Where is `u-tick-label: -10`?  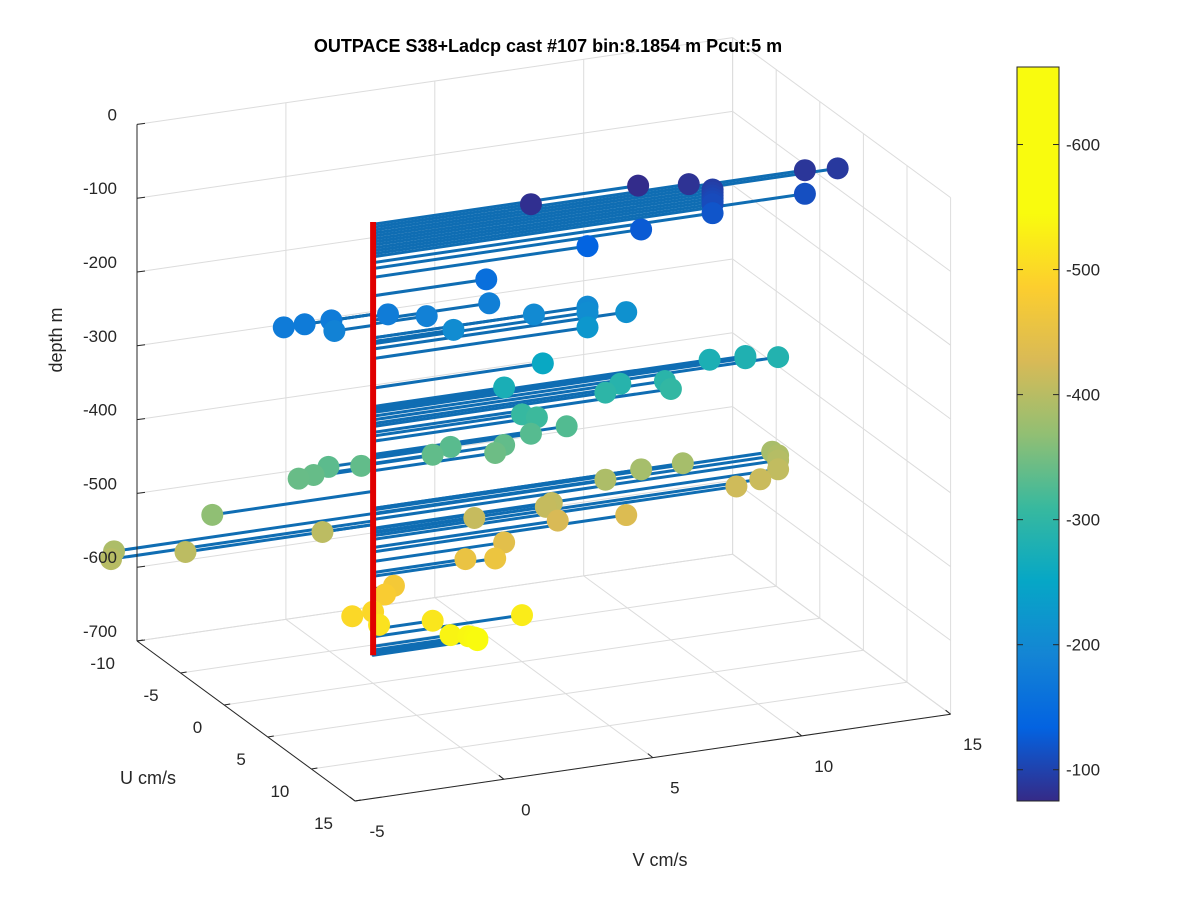 u-tick-label: -10 is located at coordinates (102, 663).